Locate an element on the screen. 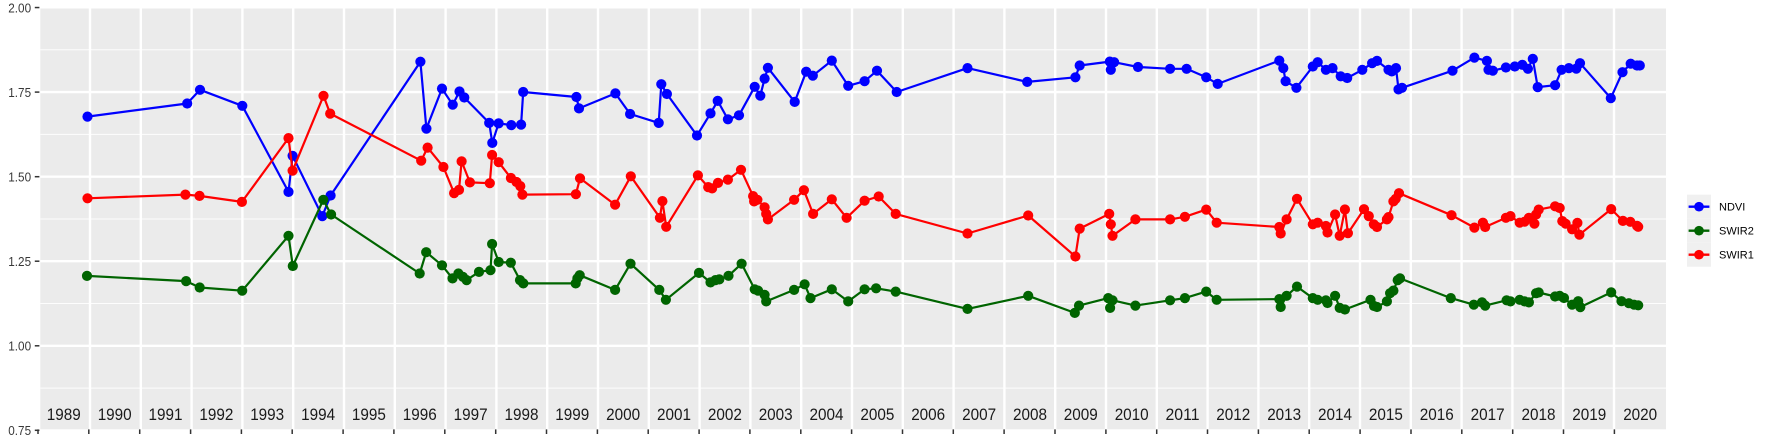 This screenshot has width=1773, height=447. svg-text: 2007 is located at coordinates (979, 414).